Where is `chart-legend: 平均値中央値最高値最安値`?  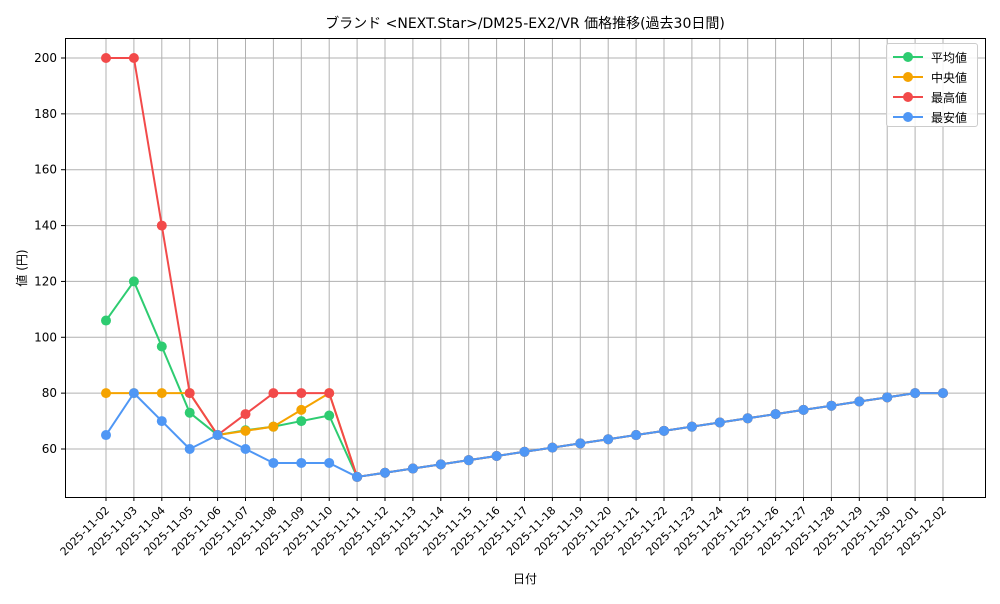 chart-legend: 平均値中央値最高値最安値 is located at coordinates (932, 85).